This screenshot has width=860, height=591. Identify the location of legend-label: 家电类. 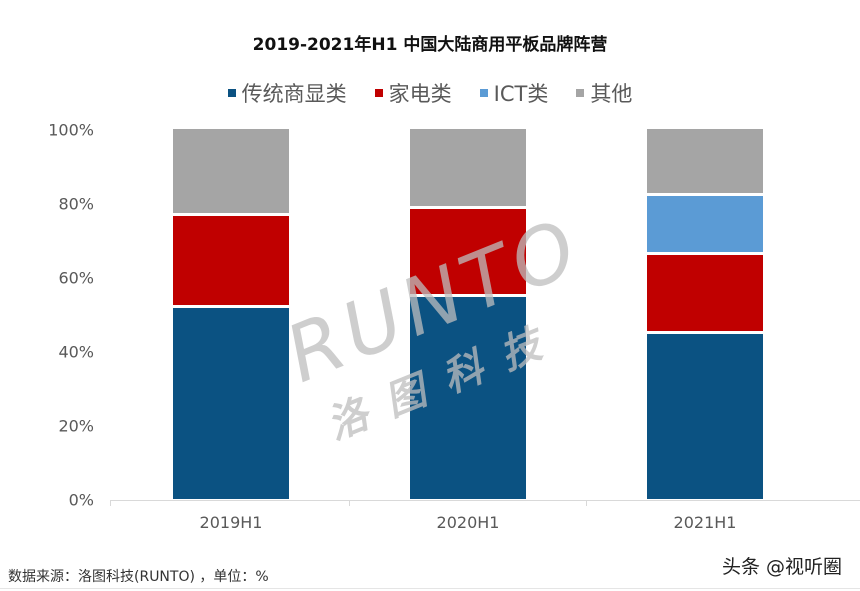
(420, 94).